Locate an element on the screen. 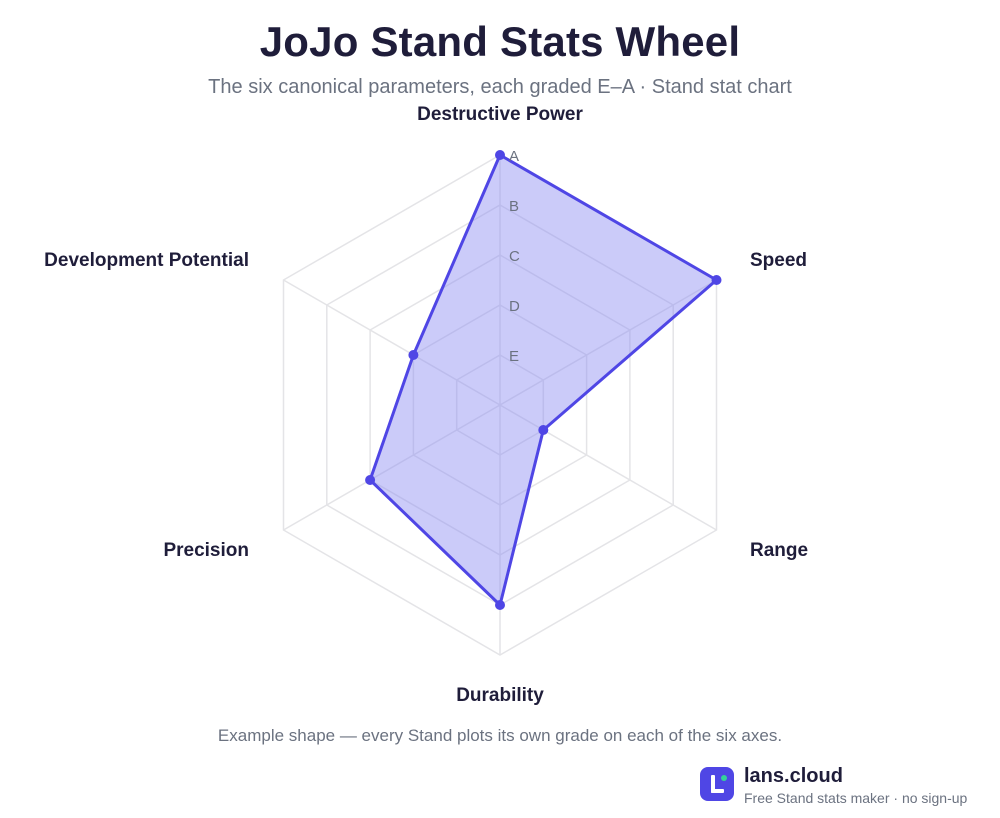 The image size is (1000, 818). data-point-destructive-power is located at coordinates (500, 155).